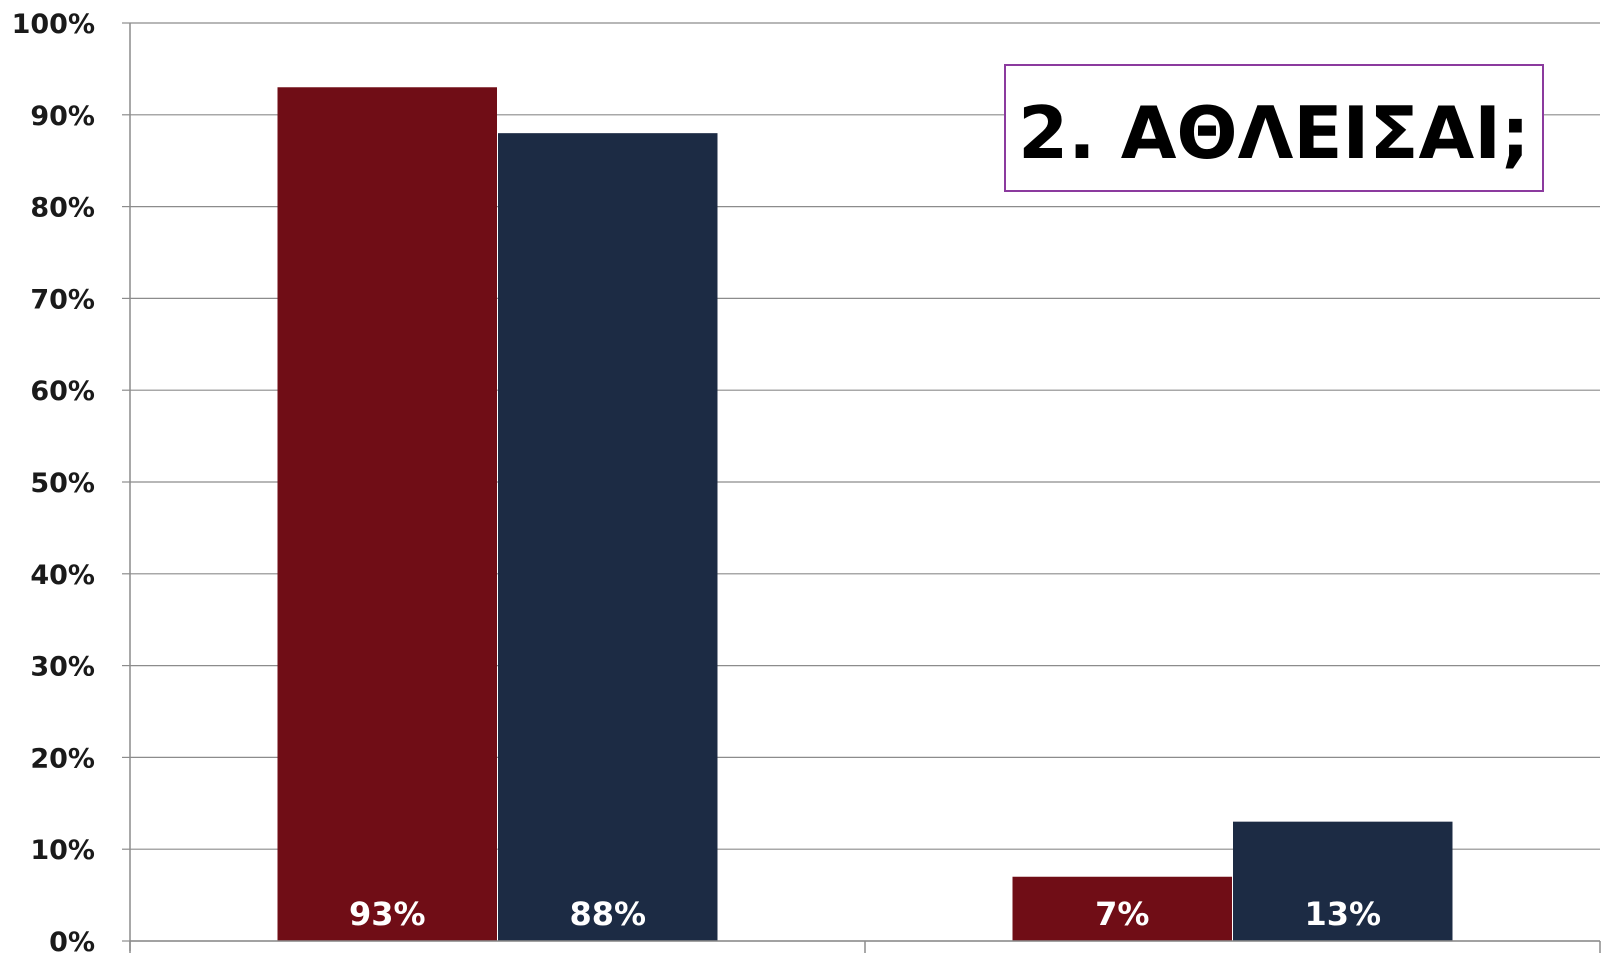 This screenshot has height=953, width=1604. Describe the element at coordinates (1274, 133) in the screenshot. I see `chart-title: 2. ΑΘΛΕΙΣΑΙ;` at that location.